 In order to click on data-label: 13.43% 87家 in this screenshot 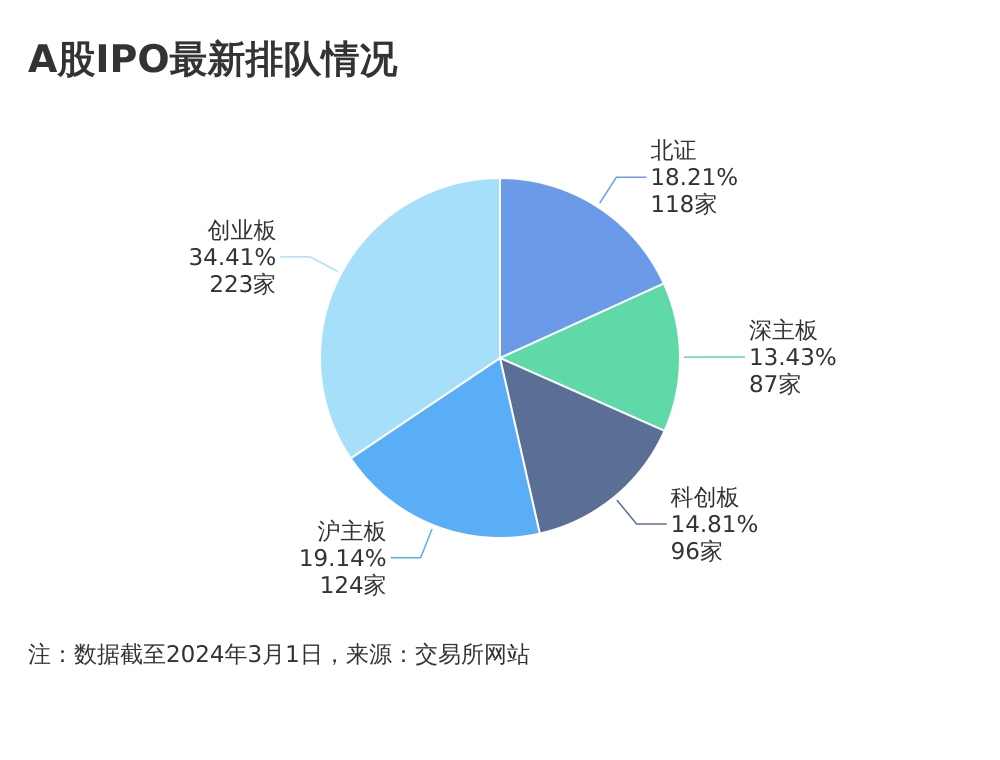, I will do `click(792, 371)`.